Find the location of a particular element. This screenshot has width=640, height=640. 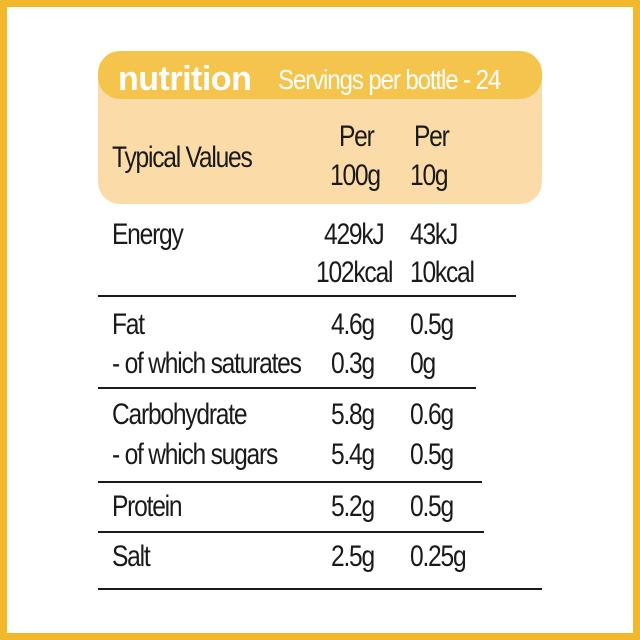

fat-label: Fat is located at coordinates (128, 324).